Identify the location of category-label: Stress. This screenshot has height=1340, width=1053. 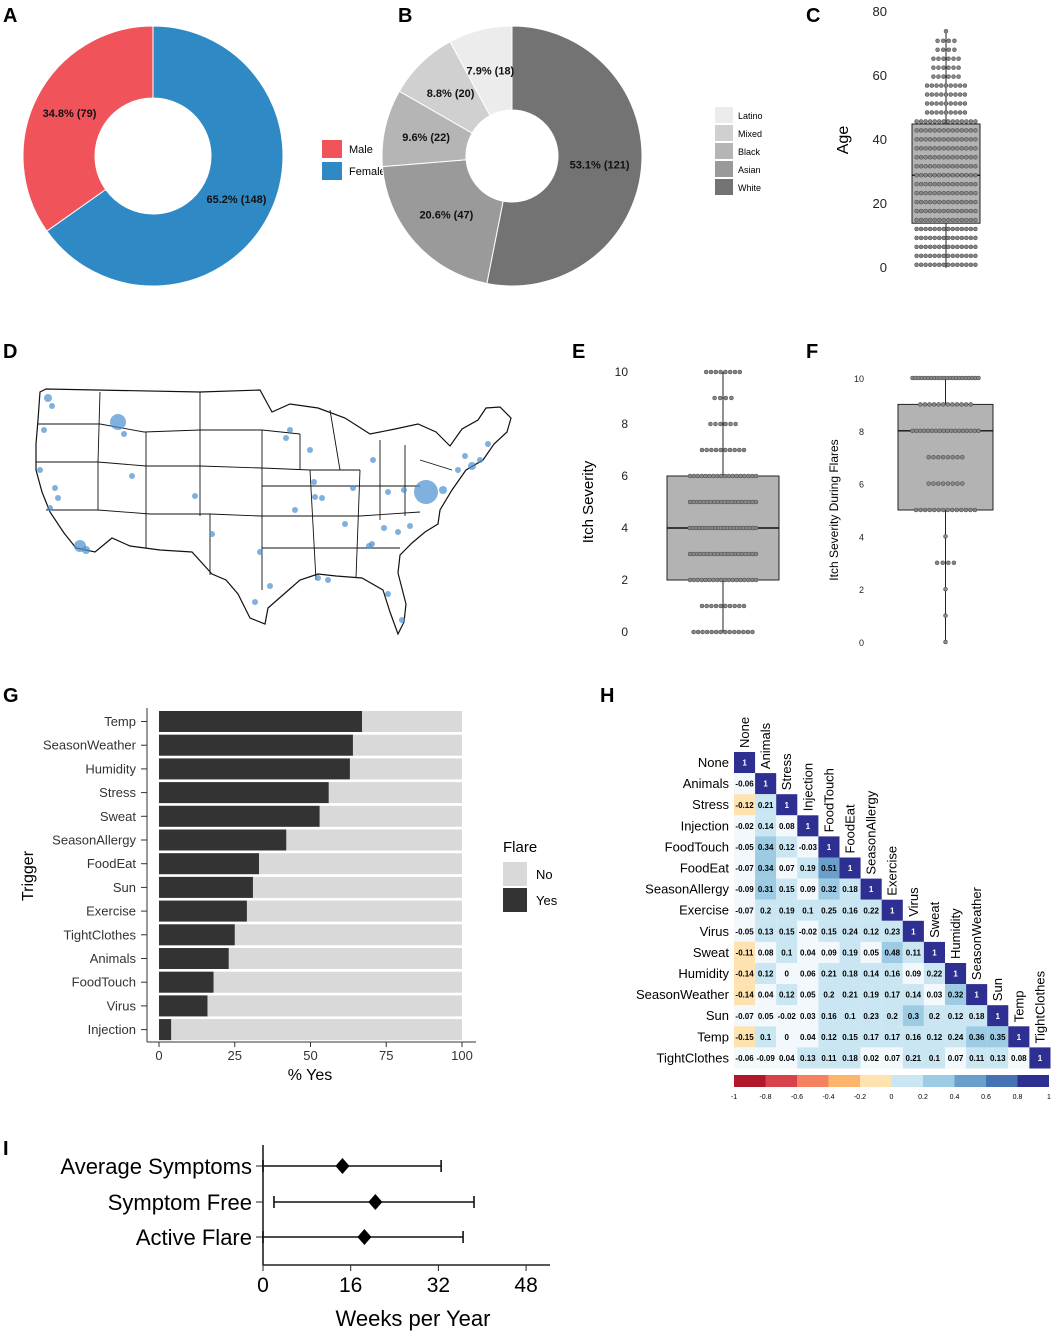
(117, 792).